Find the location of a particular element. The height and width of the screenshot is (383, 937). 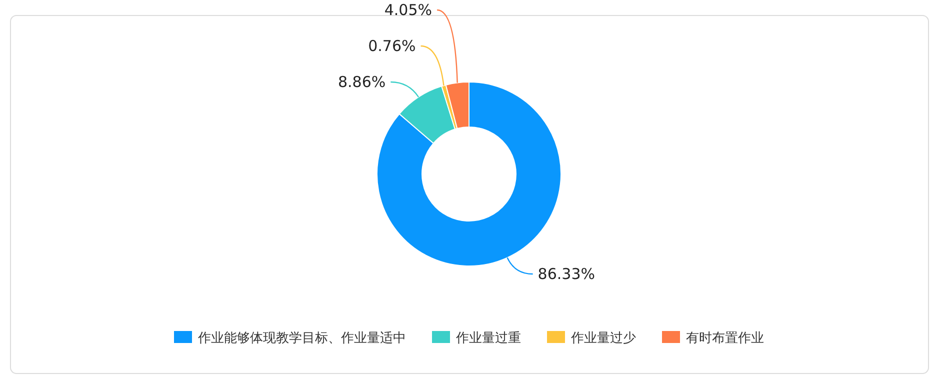

data-label: 86.33% is located at coordinates (567, 274).